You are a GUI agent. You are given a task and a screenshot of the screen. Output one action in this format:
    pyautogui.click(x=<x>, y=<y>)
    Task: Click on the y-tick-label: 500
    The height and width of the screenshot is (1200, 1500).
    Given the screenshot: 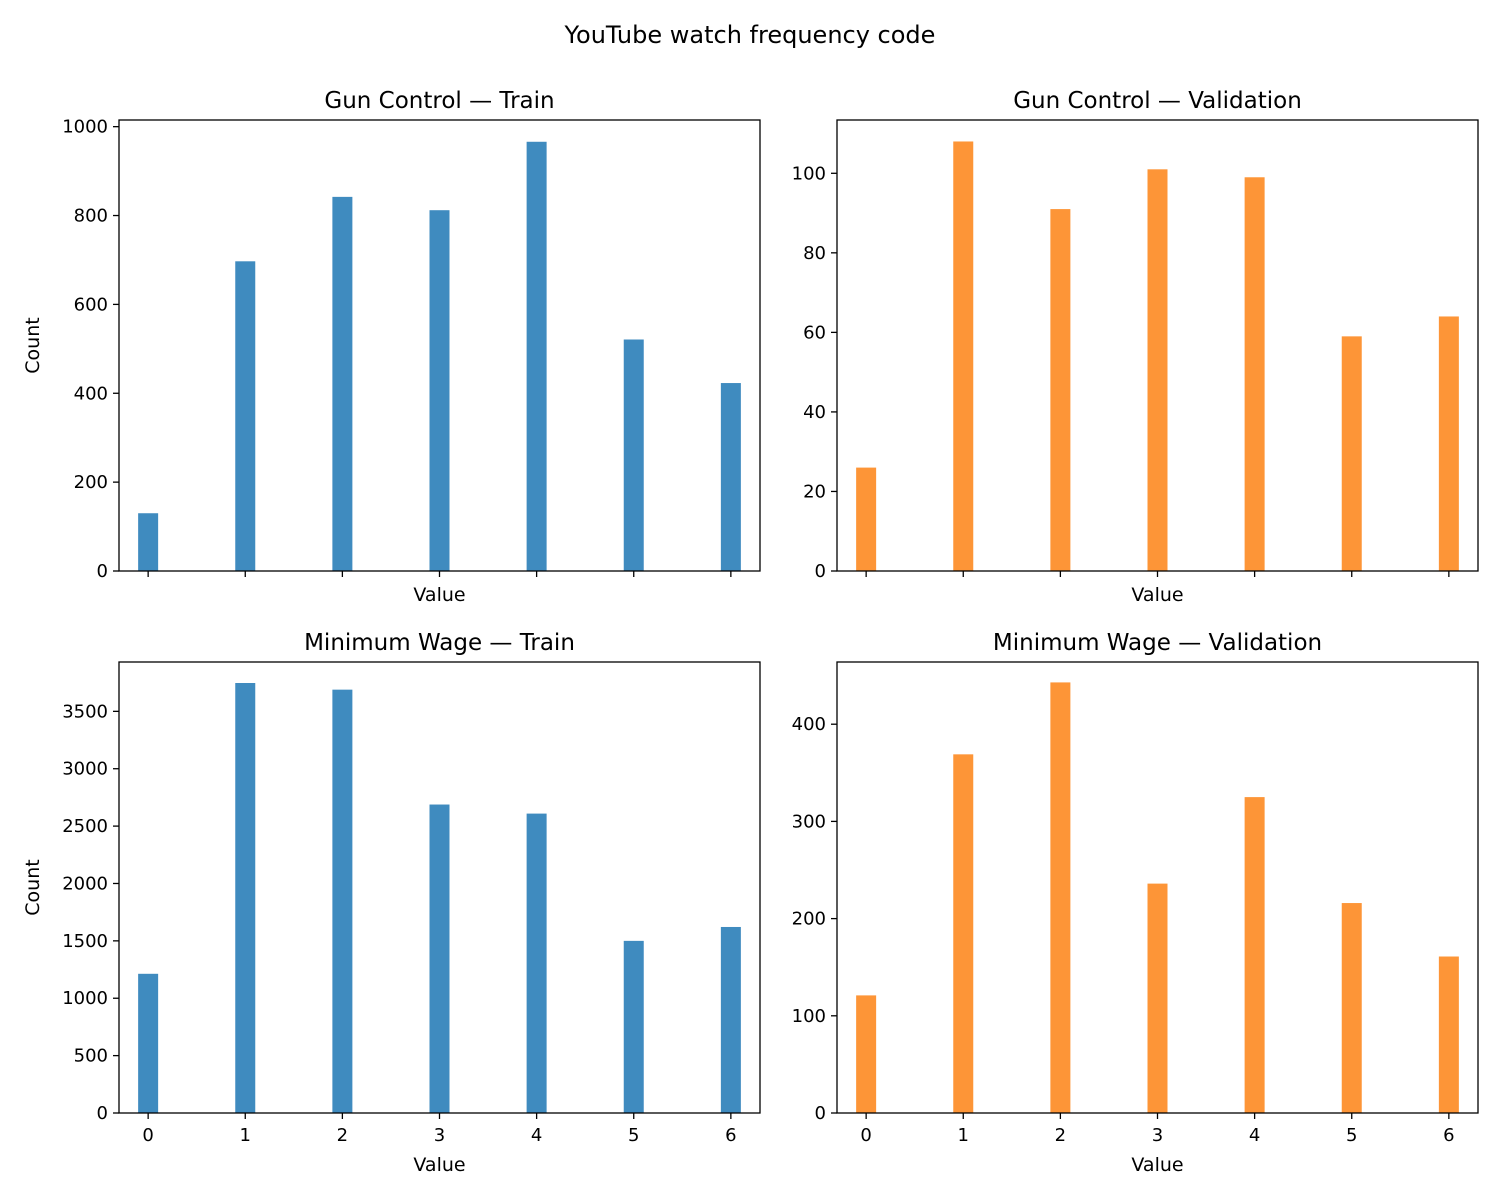 What is the action you would take?
    pyautogui.click(x=91, y=1056)
    